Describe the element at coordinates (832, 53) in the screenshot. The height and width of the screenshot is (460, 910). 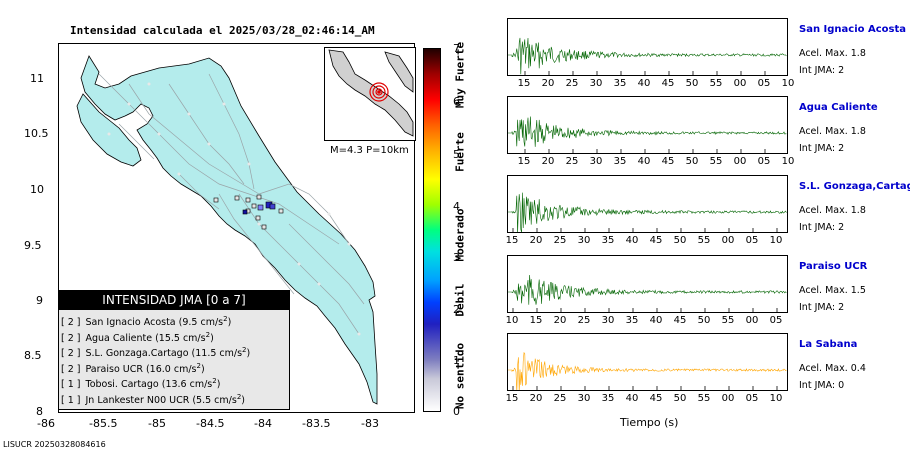
I see `station-max-acceleration: Acel. Max. 1.8` at that location.